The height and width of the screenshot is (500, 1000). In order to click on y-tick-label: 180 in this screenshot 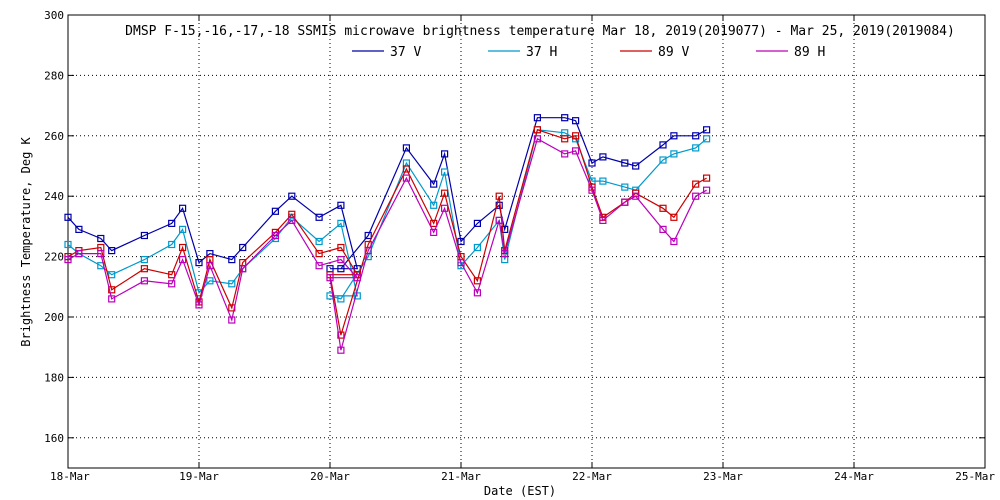, I will do `click(54, 377)`.